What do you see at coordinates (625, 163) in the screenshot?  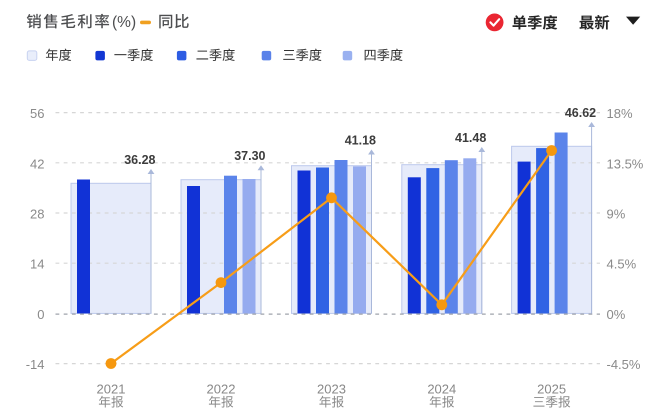 I see `svg-text: 13.5%` at bounding box center [625, 163].